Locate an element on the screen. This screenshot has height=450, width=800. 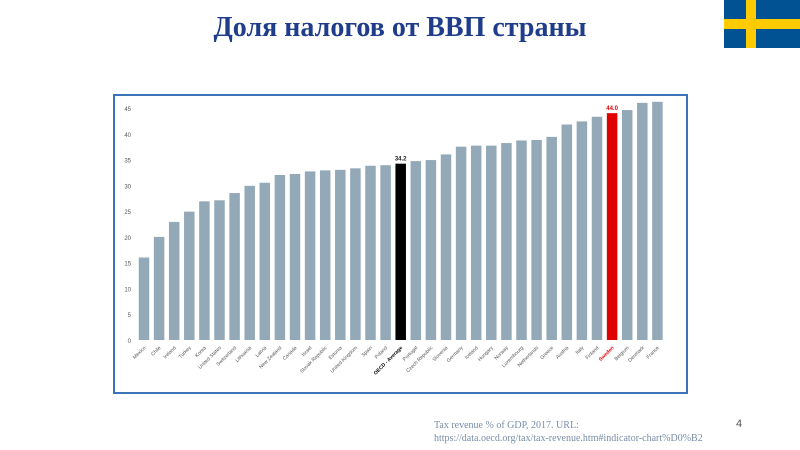
y-tick-label: 35 is located at coordinates (127, 162).